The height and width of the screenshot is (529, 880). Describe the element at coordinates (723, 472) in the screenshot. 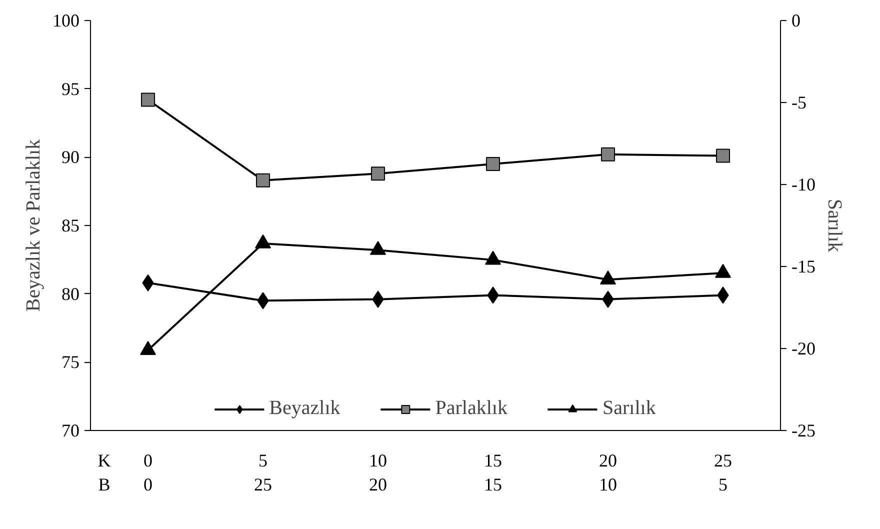

I see `x-tick-label: 25 5` at that location.